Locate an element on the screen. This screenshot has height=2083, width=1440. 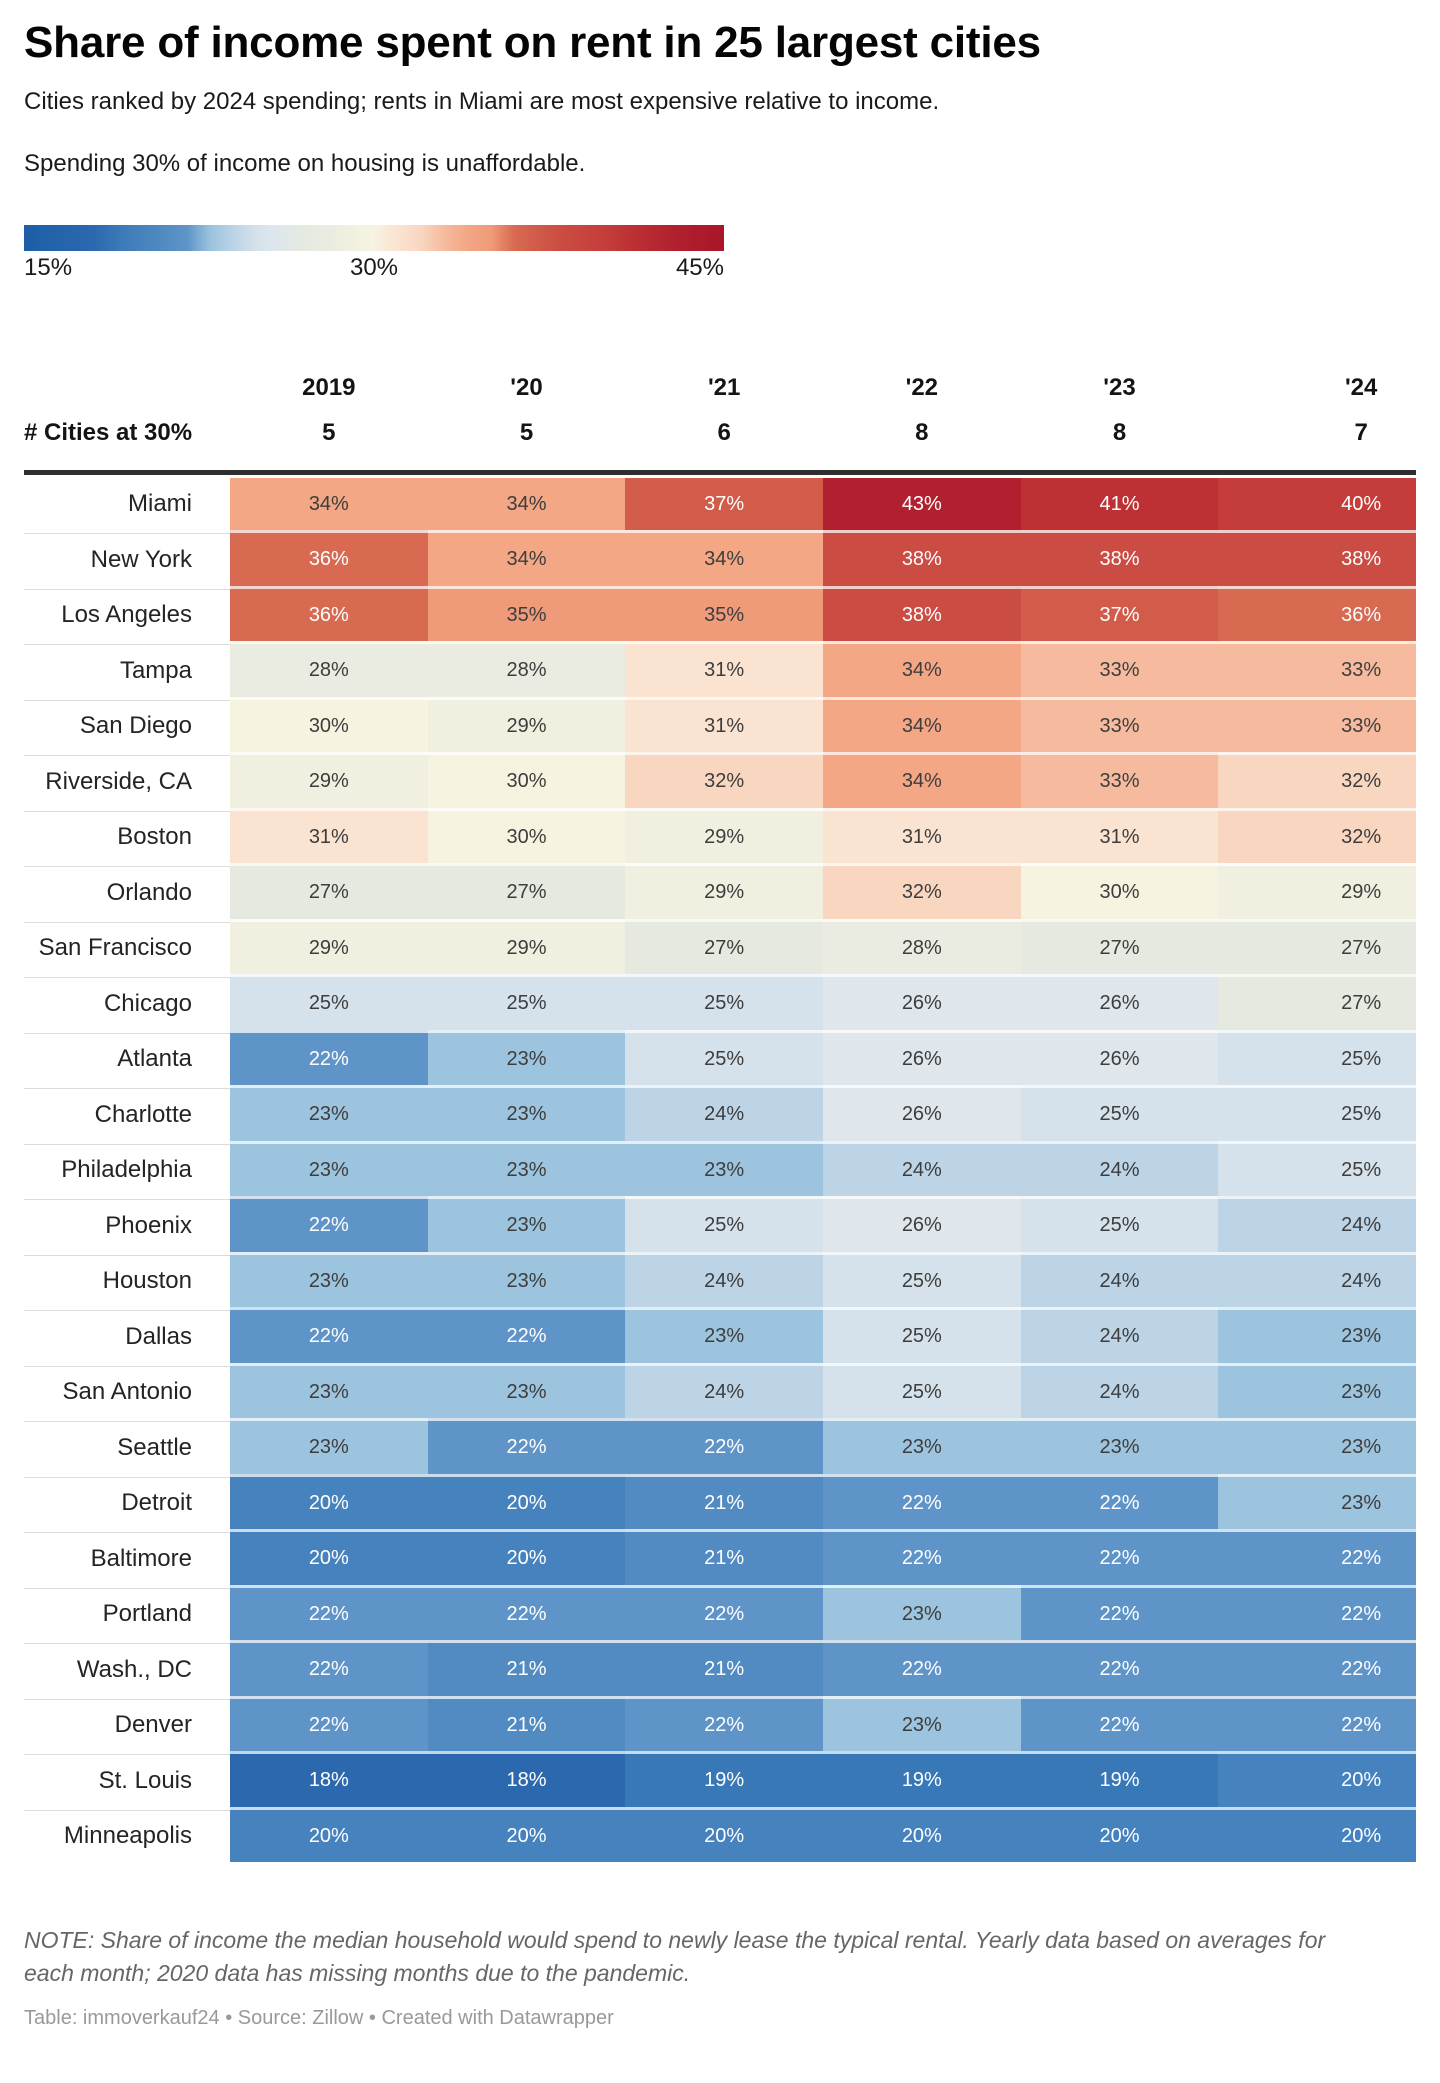
heatmap-row: Chicago 25% 25% 25% 26% 26% 27% is located at coordinates (720, 1002).